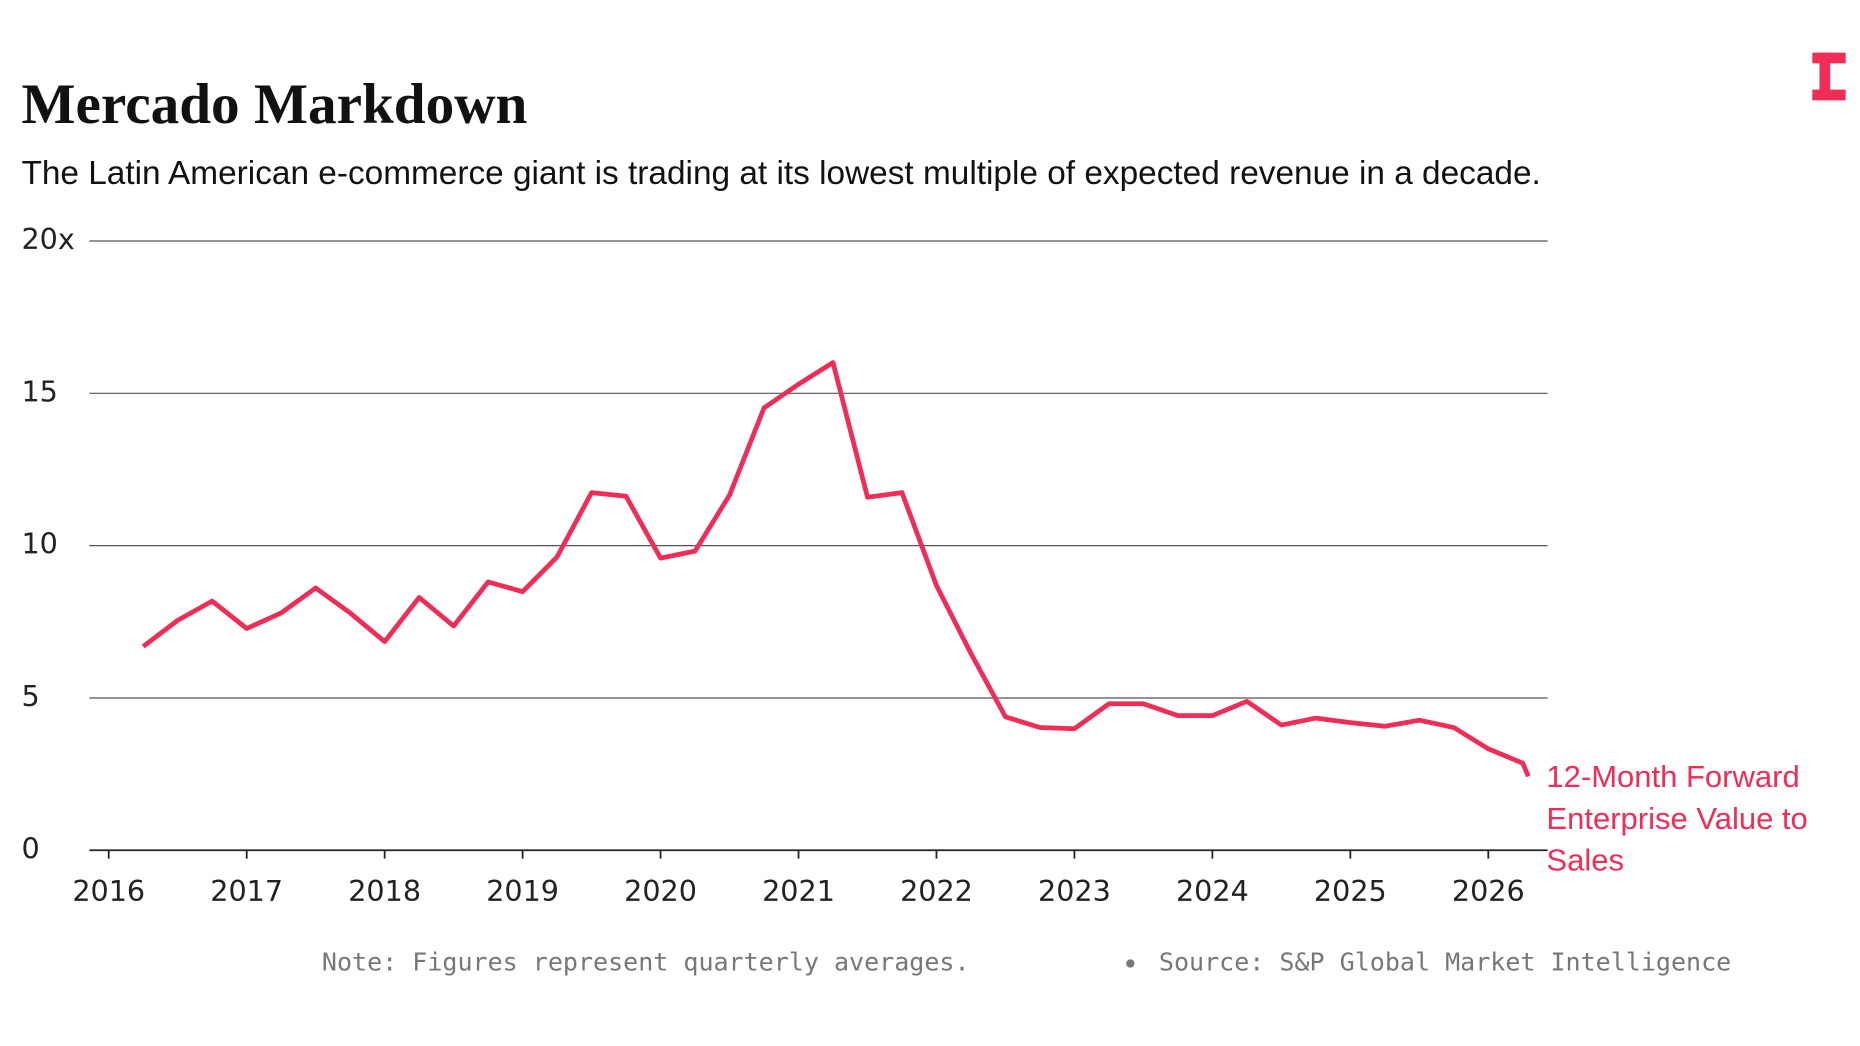 This screenshot has height=1046, width=1860. What do you see at coordinates (246, 891) in the screenshot?
I see `x-tick-label: 2017` at bounding box center [246, 891].